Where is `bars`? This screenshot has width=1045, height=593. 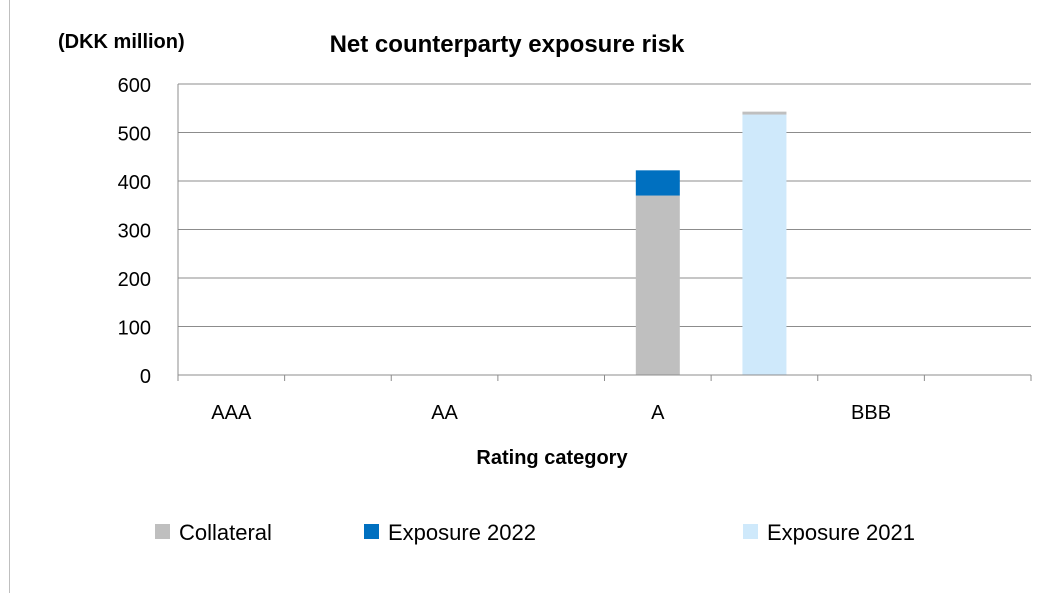
bars is located at coordinates (711, 243).